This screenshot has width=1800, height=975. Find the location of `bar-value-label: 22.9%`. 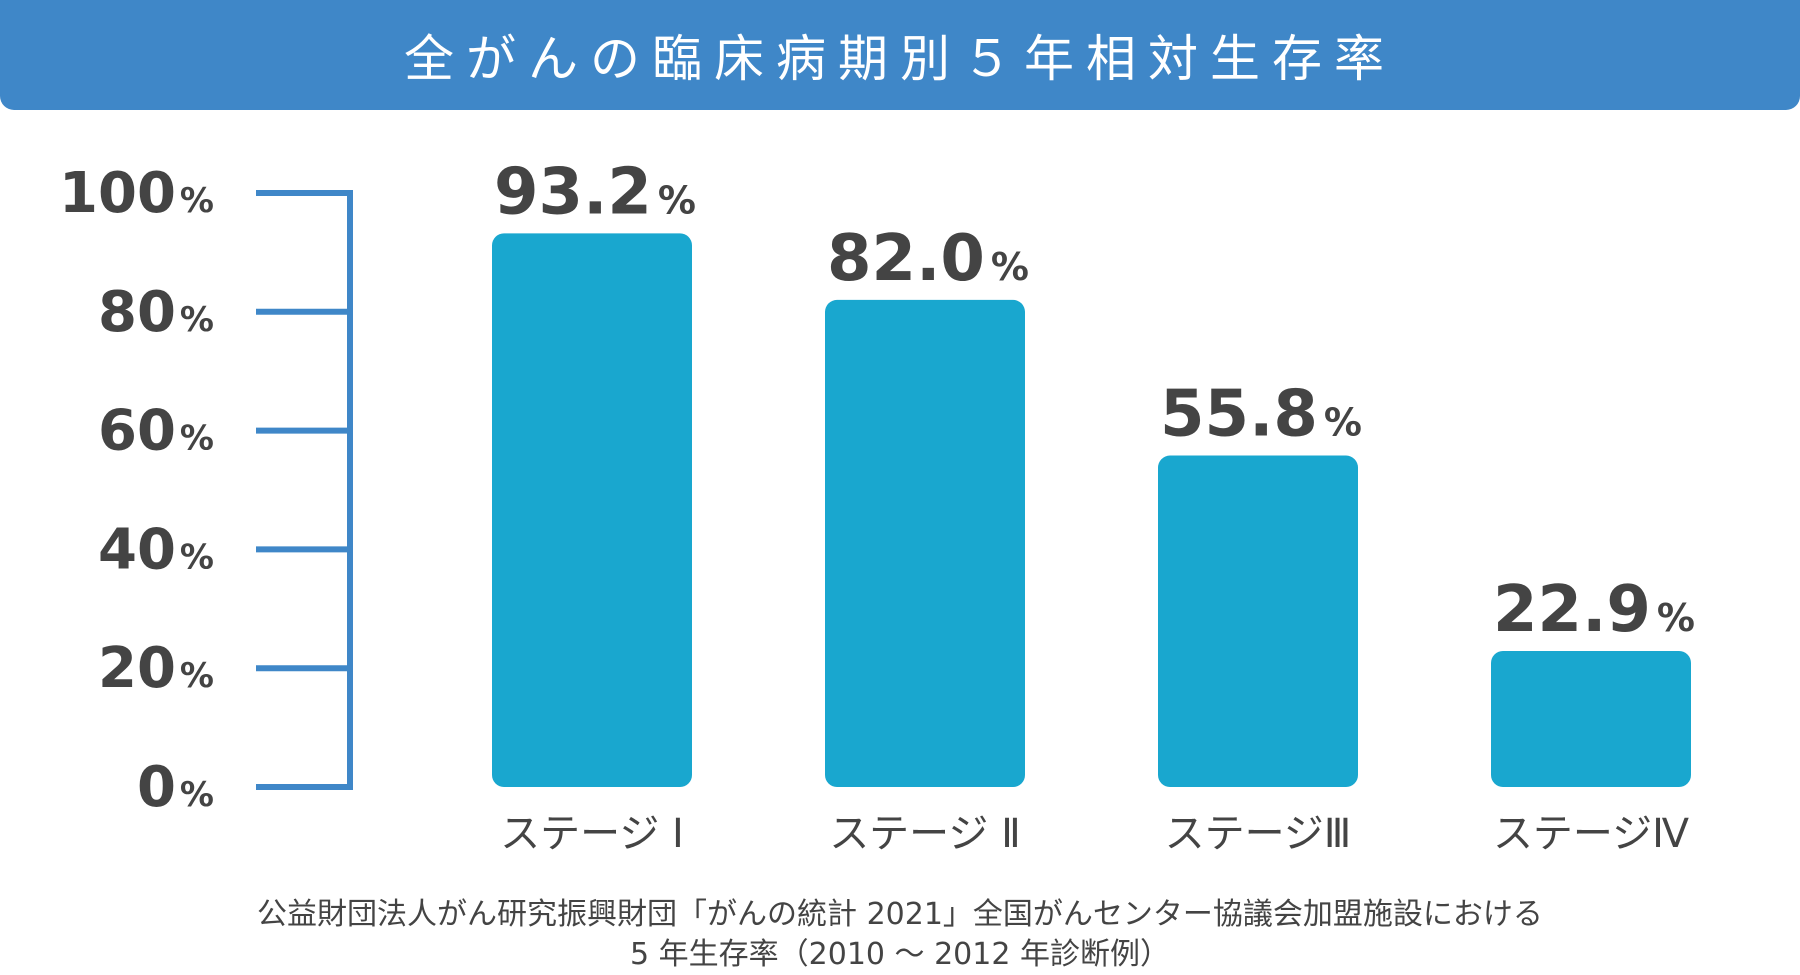

bar-value-label: 22.9% is located at coordinates (1594, 610).